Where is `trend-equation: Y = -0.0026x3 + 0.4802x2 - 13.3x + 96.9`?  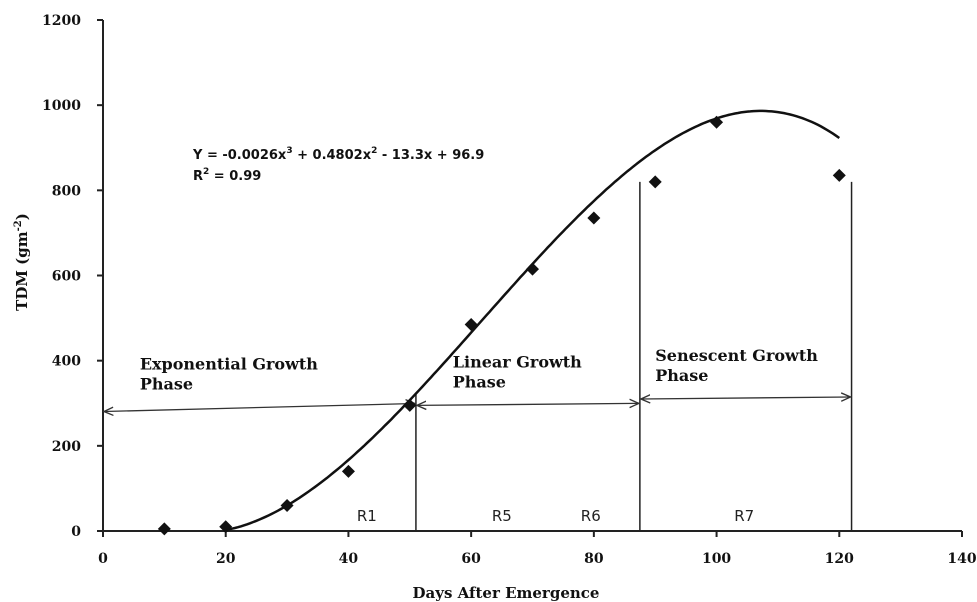
trend-equation: Y = -0.0026x3 + 0.4802x2 - 13.3x + 96.9 is located at coordinates (338, 154).